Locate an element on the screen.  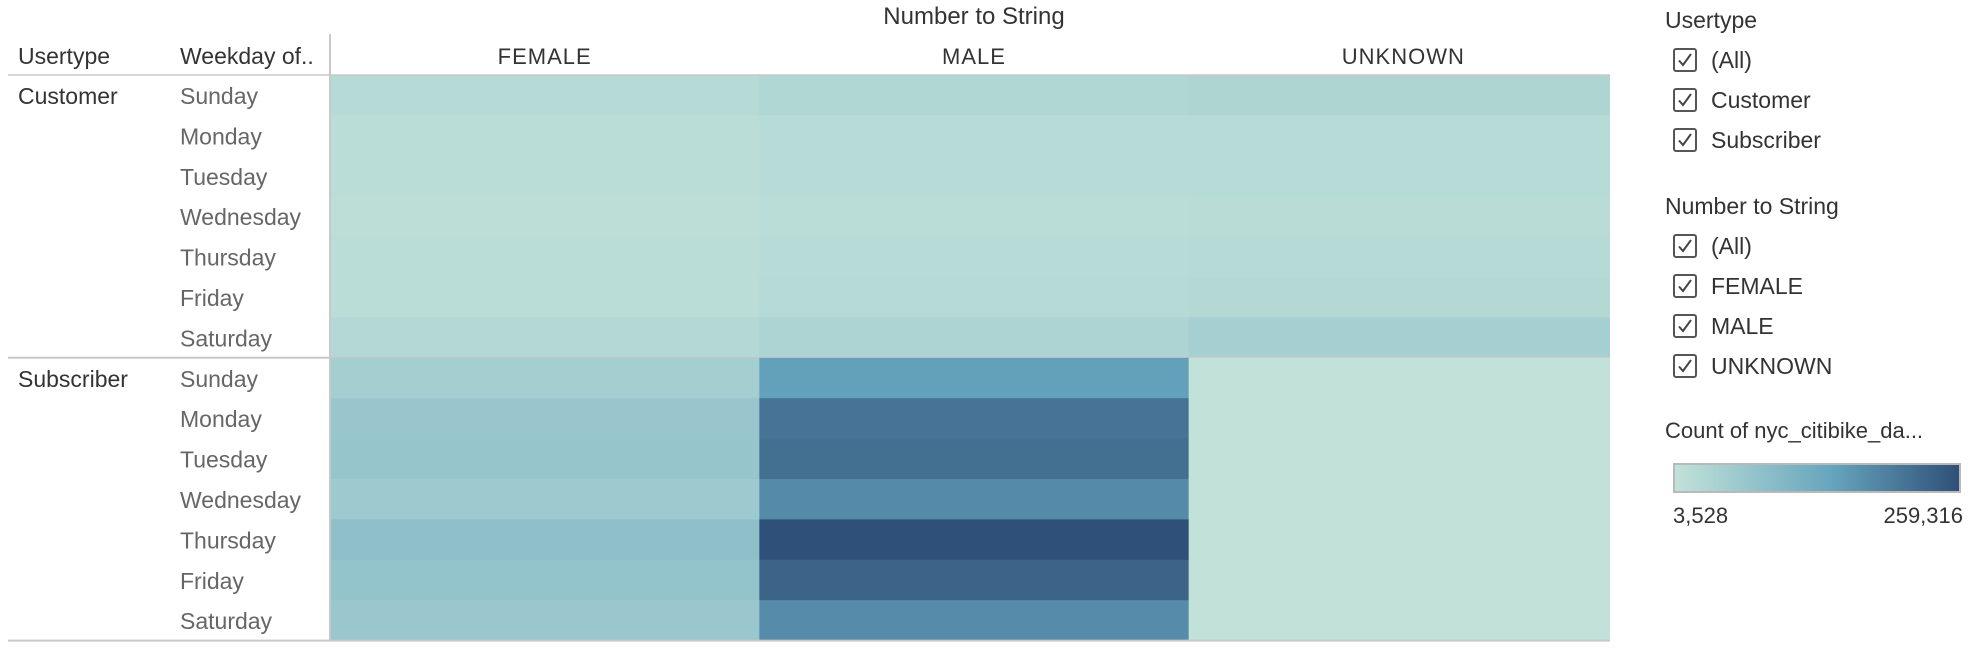
gender-filter-female: FEMALE is located at coordinates (1738, 286).